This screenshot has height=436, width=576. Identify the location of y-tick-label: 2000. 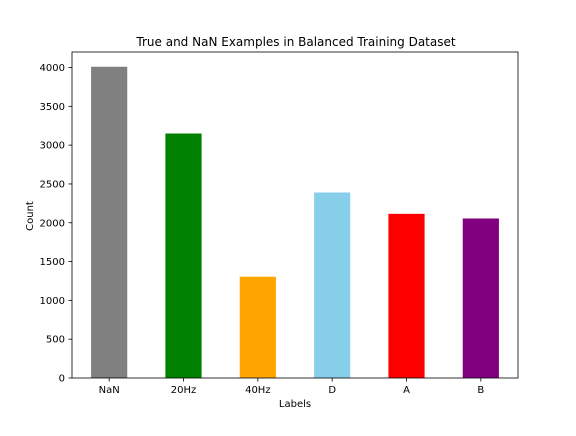
(52, 223).